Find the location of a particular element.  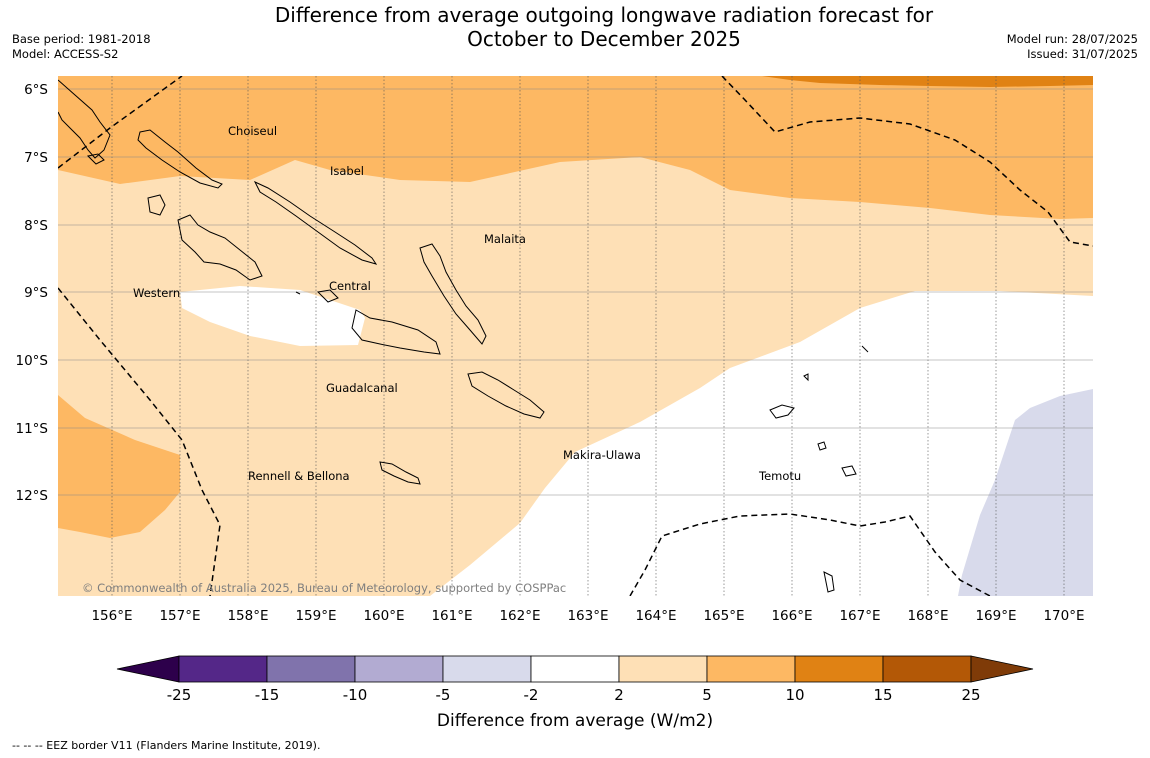

base-period: Base period: 1981-2018 is located at coordinates (81, 39).